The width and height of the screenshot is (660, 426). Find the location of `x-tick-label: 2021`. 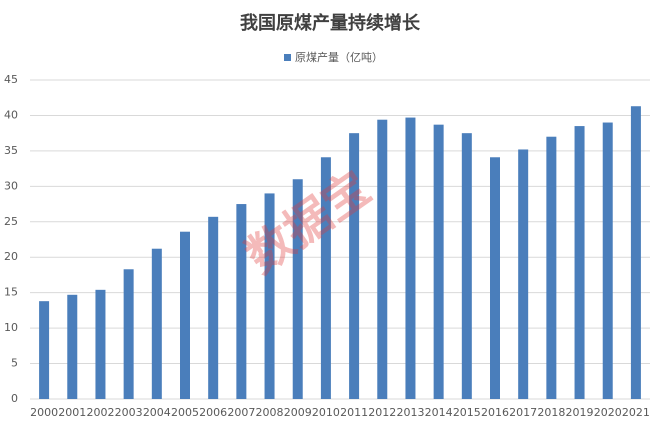

x-tick-label: 2021 is located at coordinates (636, 412).